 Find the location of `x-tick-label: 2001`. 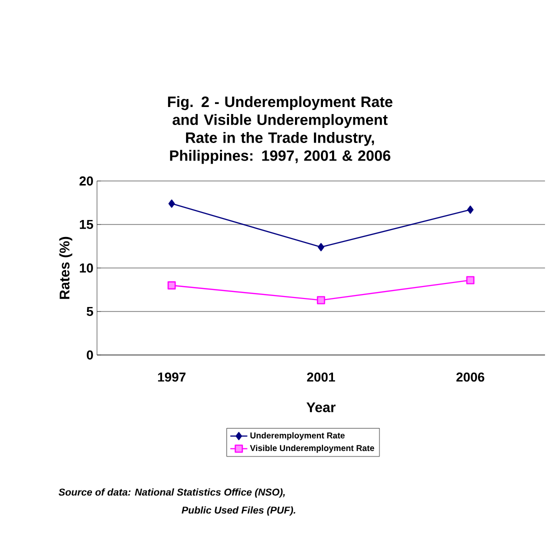

x-tick-label: 2001 is located at coordinates (321, 377).